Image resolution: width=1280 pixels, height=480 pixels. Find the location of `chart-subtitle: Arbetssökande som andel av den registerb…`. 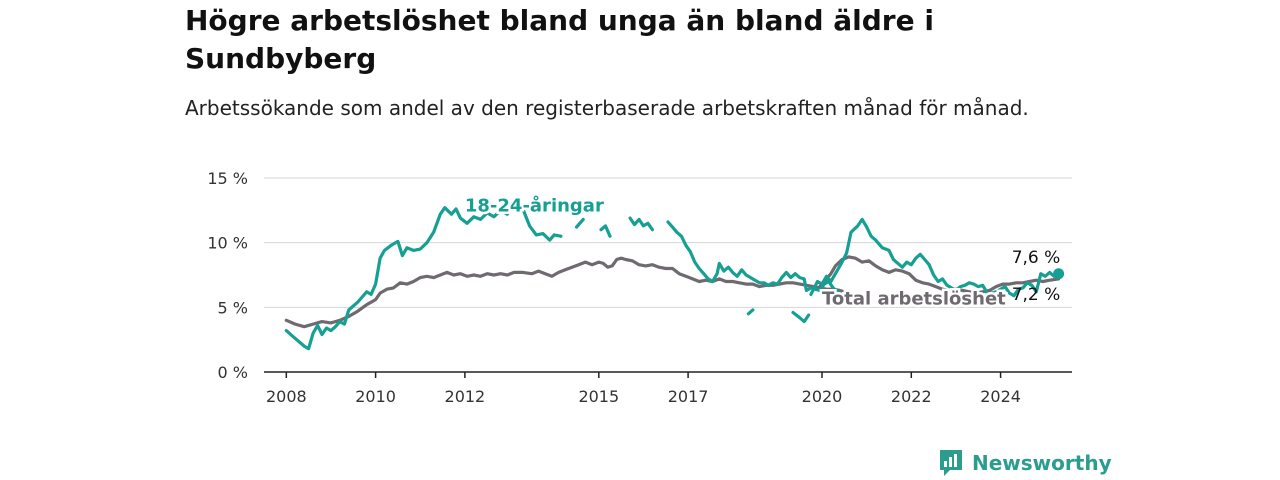

chart-subtitle: Arbetssökande som andel av den registerb… is located at coordinates (607, 108).